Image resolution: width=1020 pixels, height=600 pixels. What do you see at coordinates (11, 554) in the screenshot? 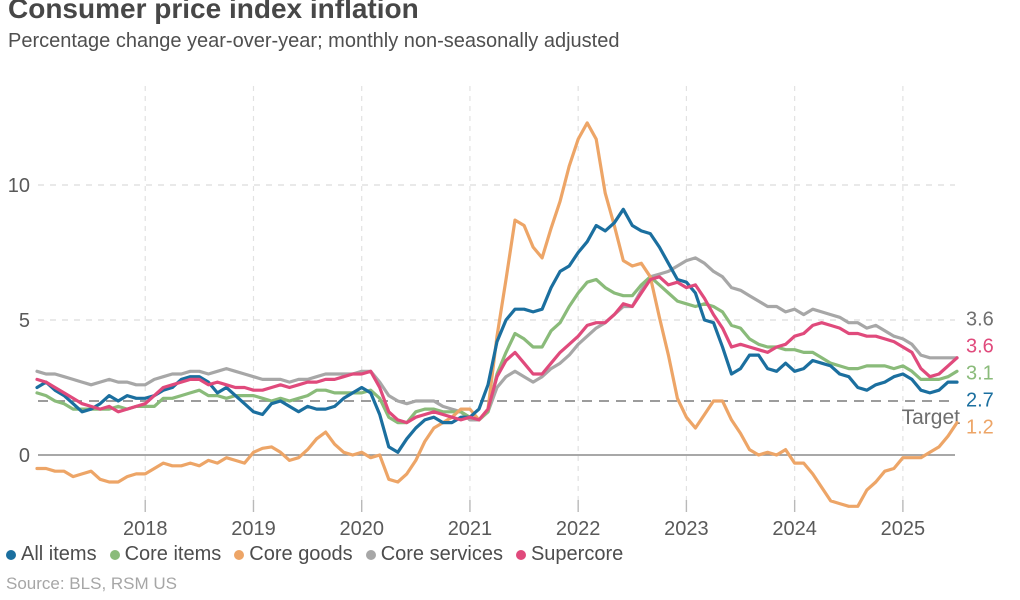
I see `legend-dot-all-items` at bounding box center [11, 554].